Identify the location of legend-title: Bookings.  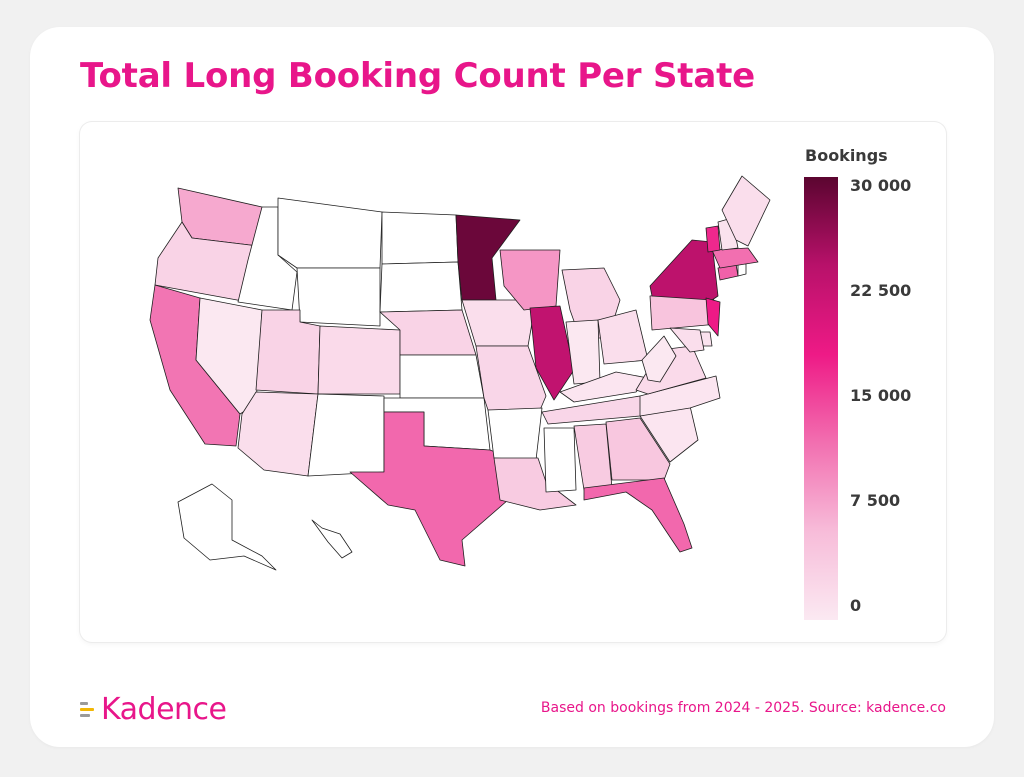
(846, 155).